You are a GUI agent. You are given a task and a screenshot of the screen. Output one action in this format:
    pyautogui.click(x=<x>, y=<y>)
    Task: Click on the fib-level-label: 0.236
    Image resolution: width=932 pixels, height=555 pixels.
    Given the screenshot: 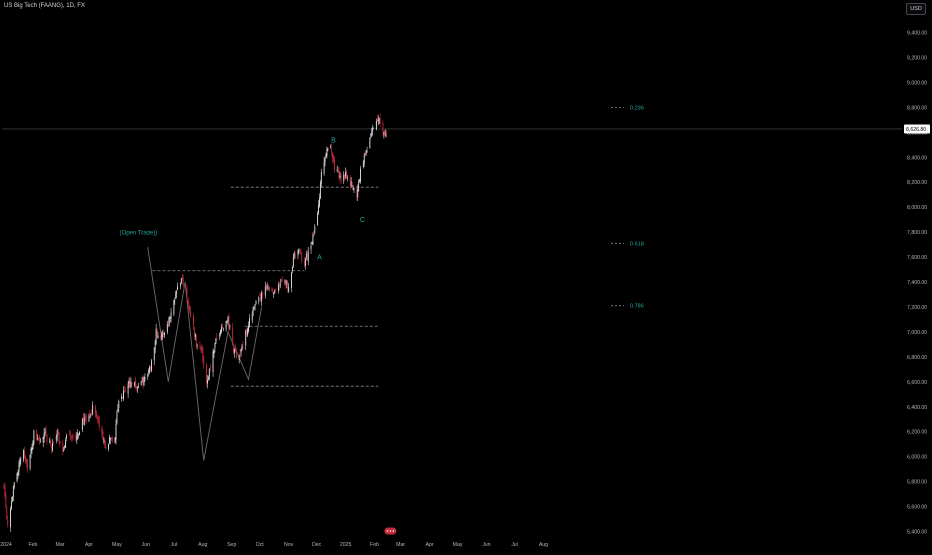 What is the action you would take?
    pyautogui.click(x=637, y=108)
    